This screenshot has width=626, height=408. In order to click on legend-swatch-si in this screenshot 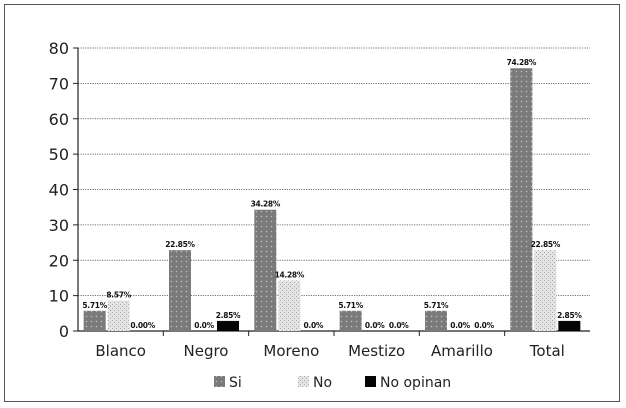, I will do `click(219, 381)`.